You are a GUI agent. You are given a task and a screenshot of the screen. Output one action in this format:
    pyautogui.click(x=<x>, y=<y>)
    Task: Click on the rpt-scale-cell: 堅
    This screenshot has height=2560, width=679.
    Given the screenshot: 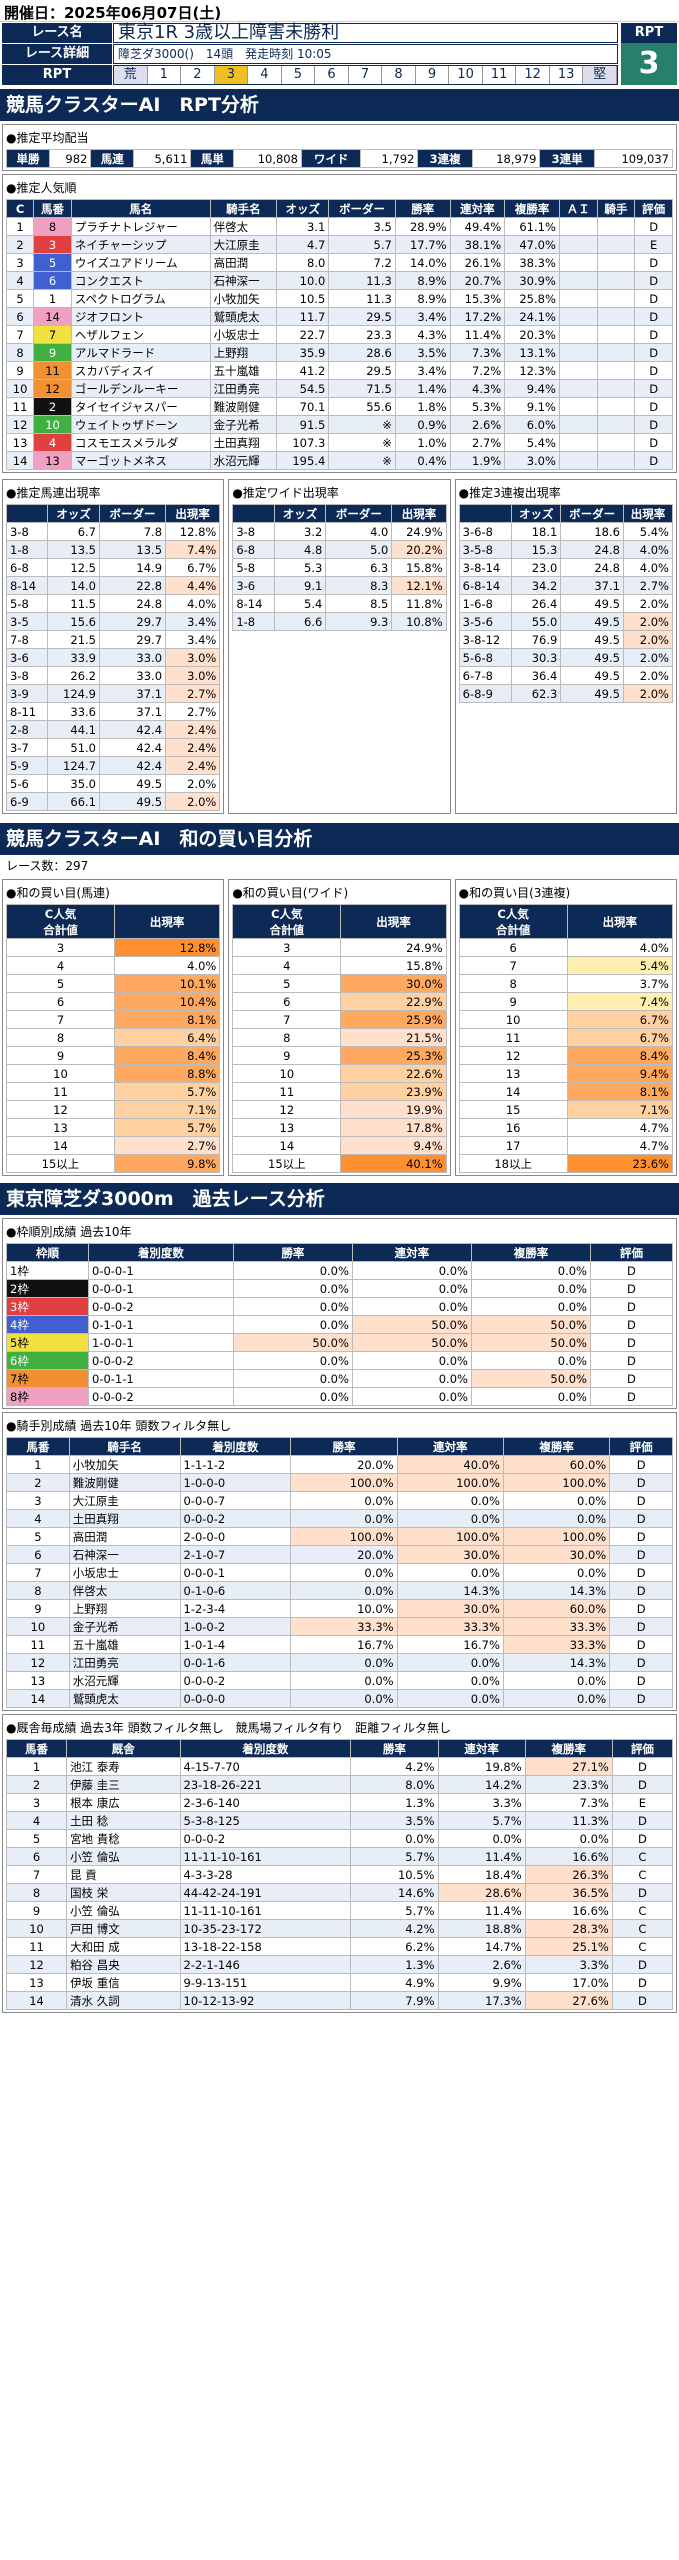 What is the action you would take?
    pyautogui.click(x=600, y=75)
    